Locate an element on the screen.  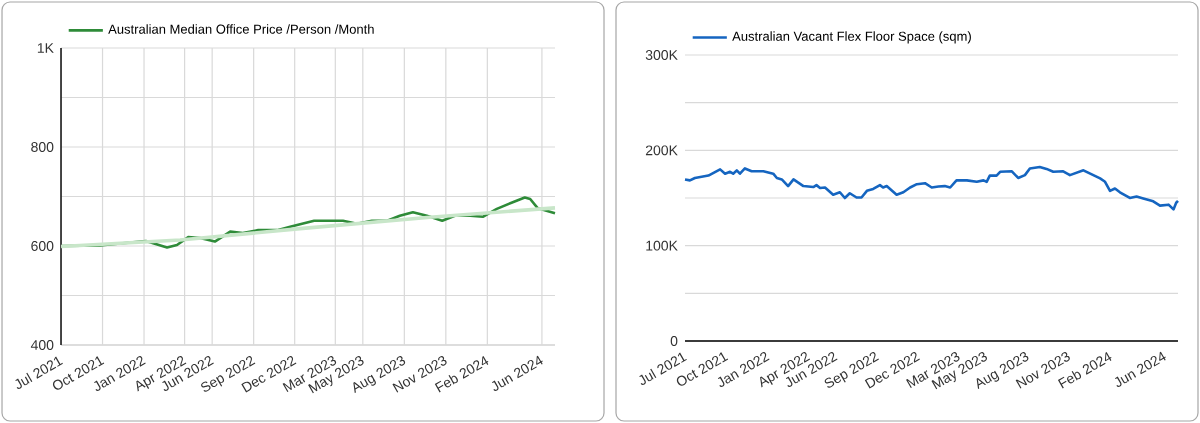
y-tick-label: 800 is located at coordinates (42, 147).